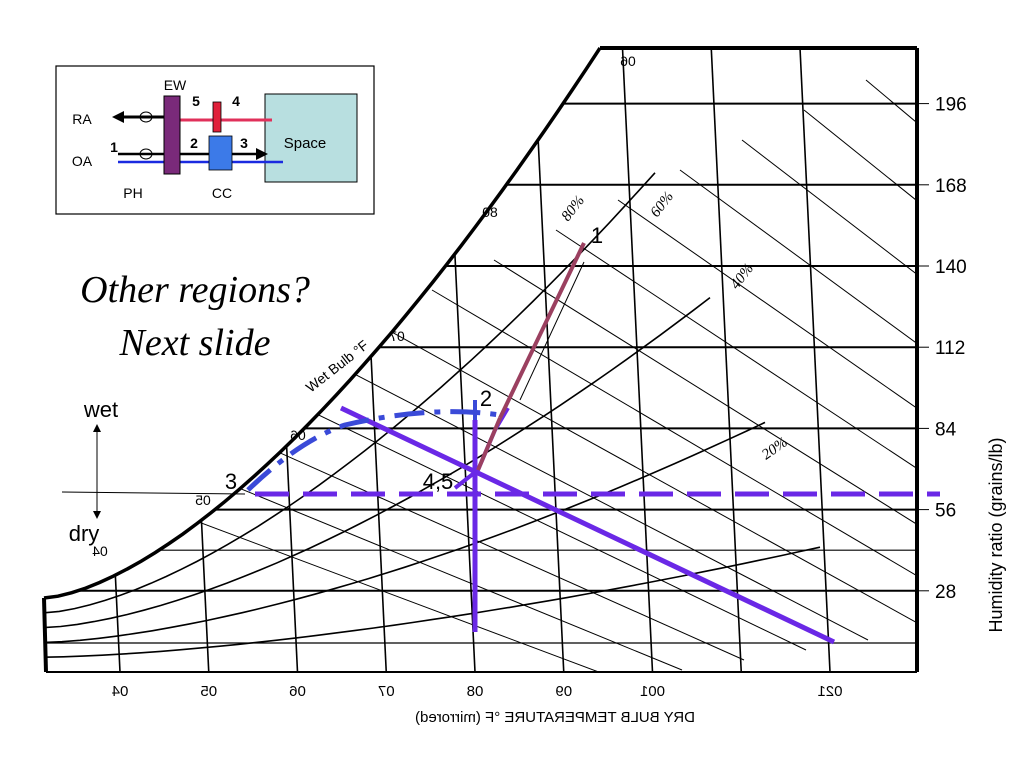 Image resolution: width=1024 pixels, height=773 pixels. What do you see at coordinates (775, 448) in the screenshot?
I see `rh-label: 20%` at bounding box center [775, 448].